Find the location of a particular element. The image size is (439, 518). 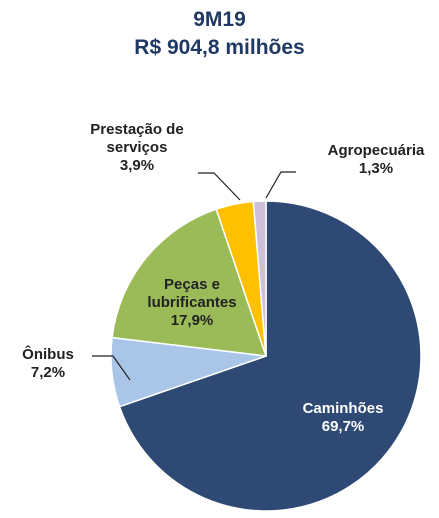

slice-category-label: Agropecuária is located at coordinates (376, 150).